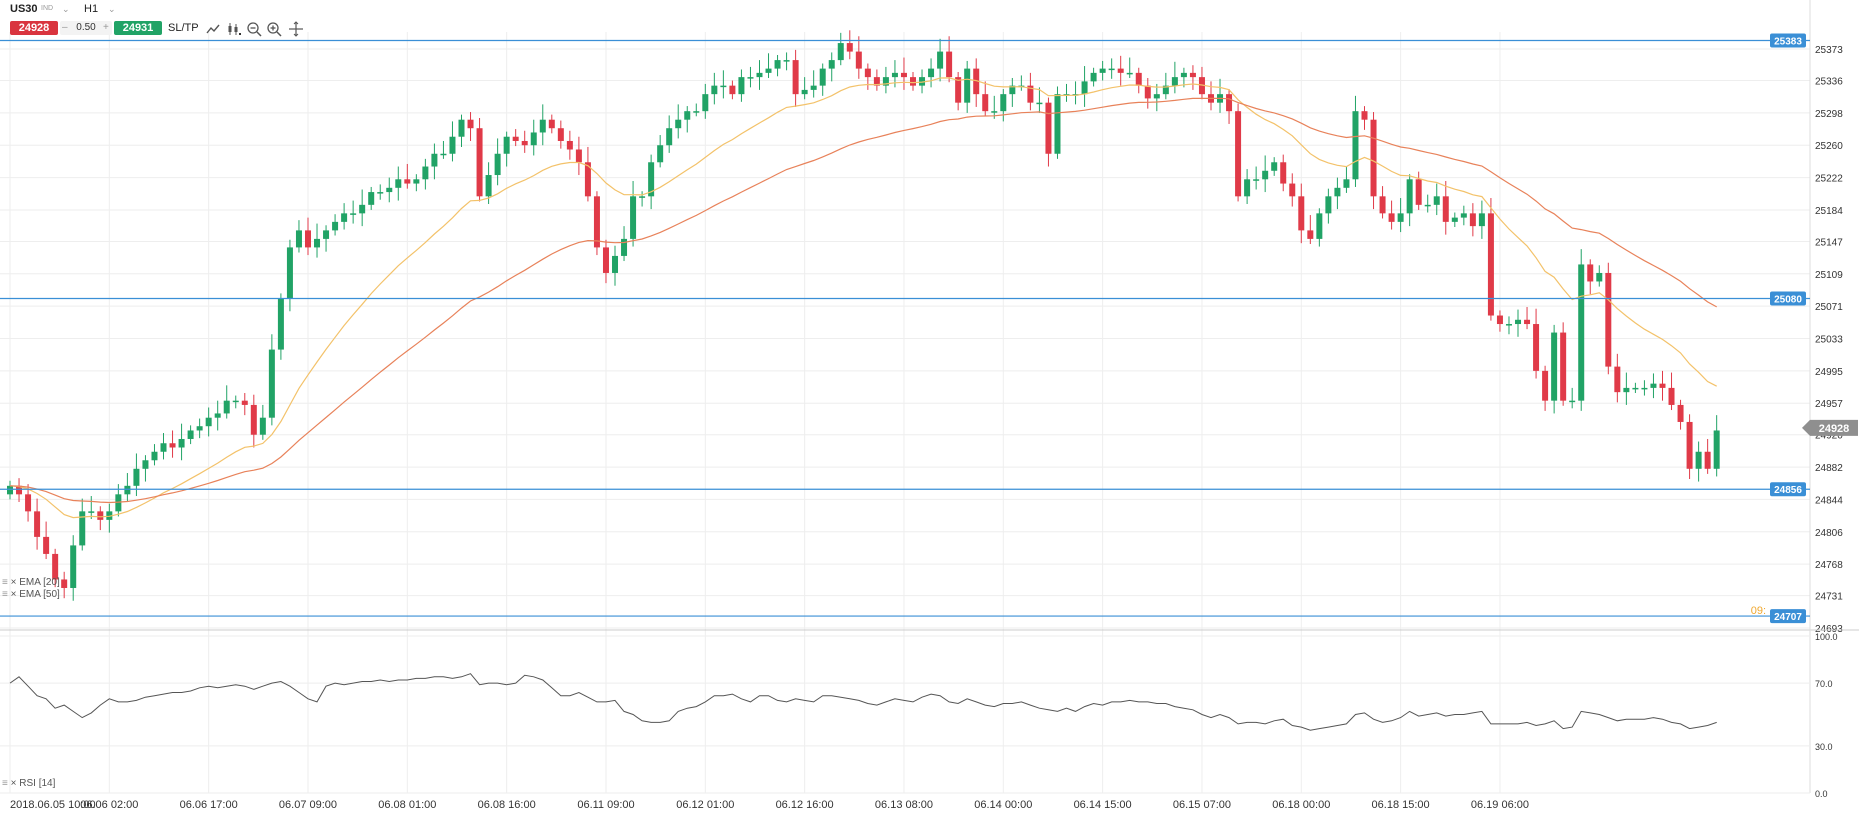 The height and width of the screenshot is (815, 1859). Describe the element at coordinates (66, 9) in the screenshot. I see `symbol-chevron-down-icon: ⌄` at that location.